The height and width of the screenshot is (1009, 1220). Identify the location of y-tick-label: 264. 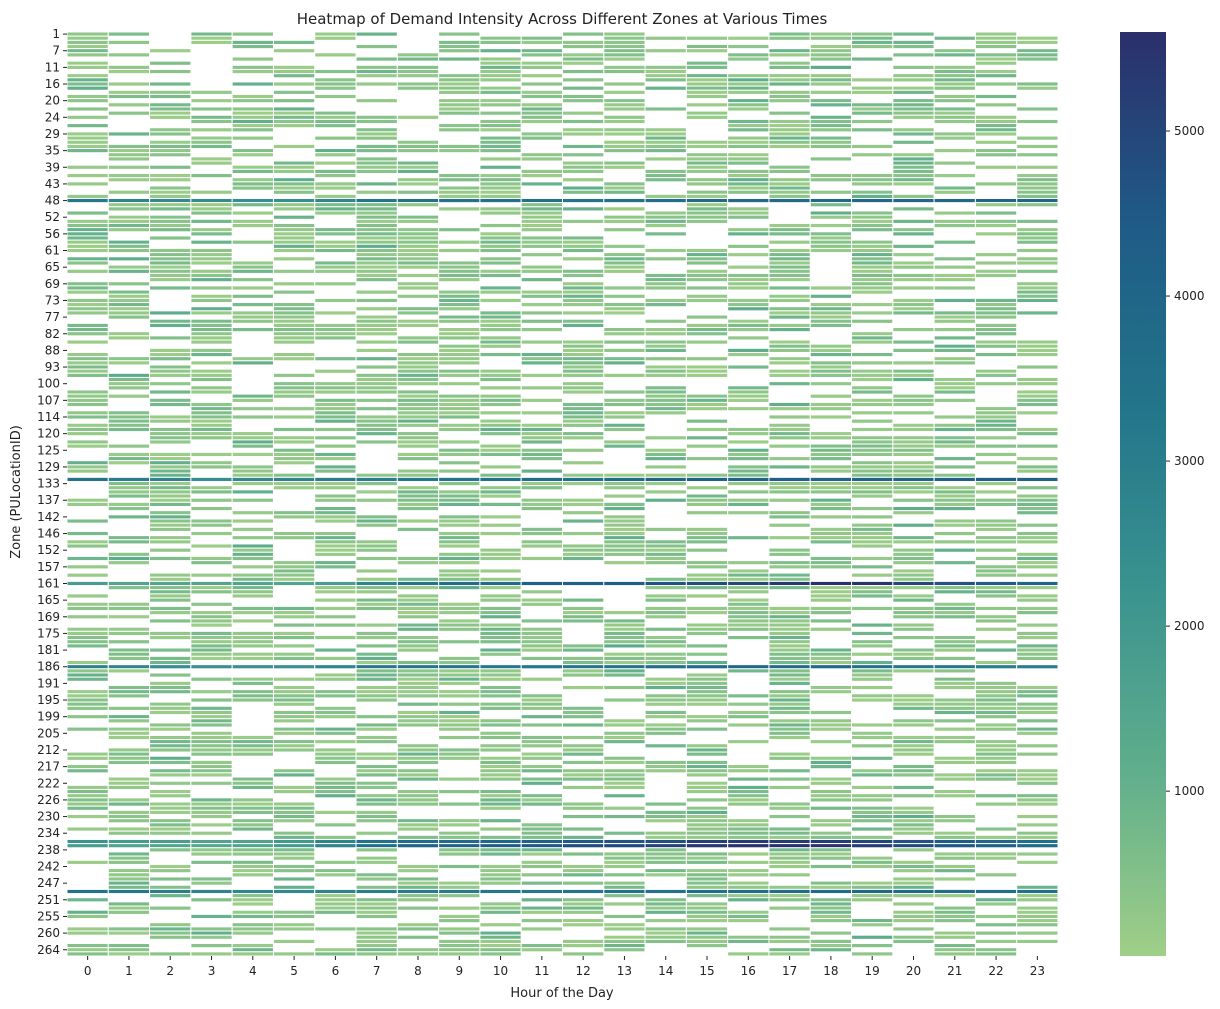
(48, 950).